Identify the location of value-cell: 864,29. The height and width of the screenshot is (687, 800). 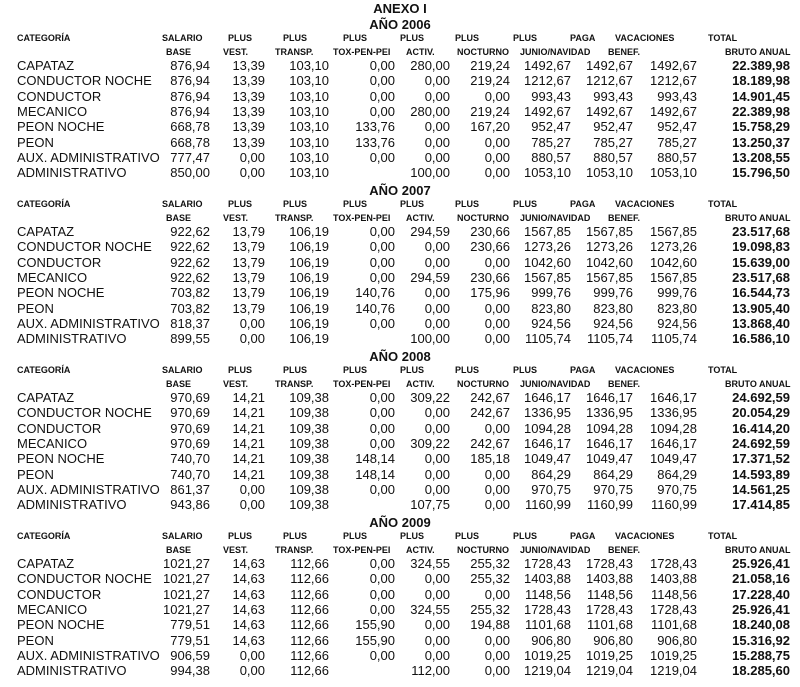
(613, 474).